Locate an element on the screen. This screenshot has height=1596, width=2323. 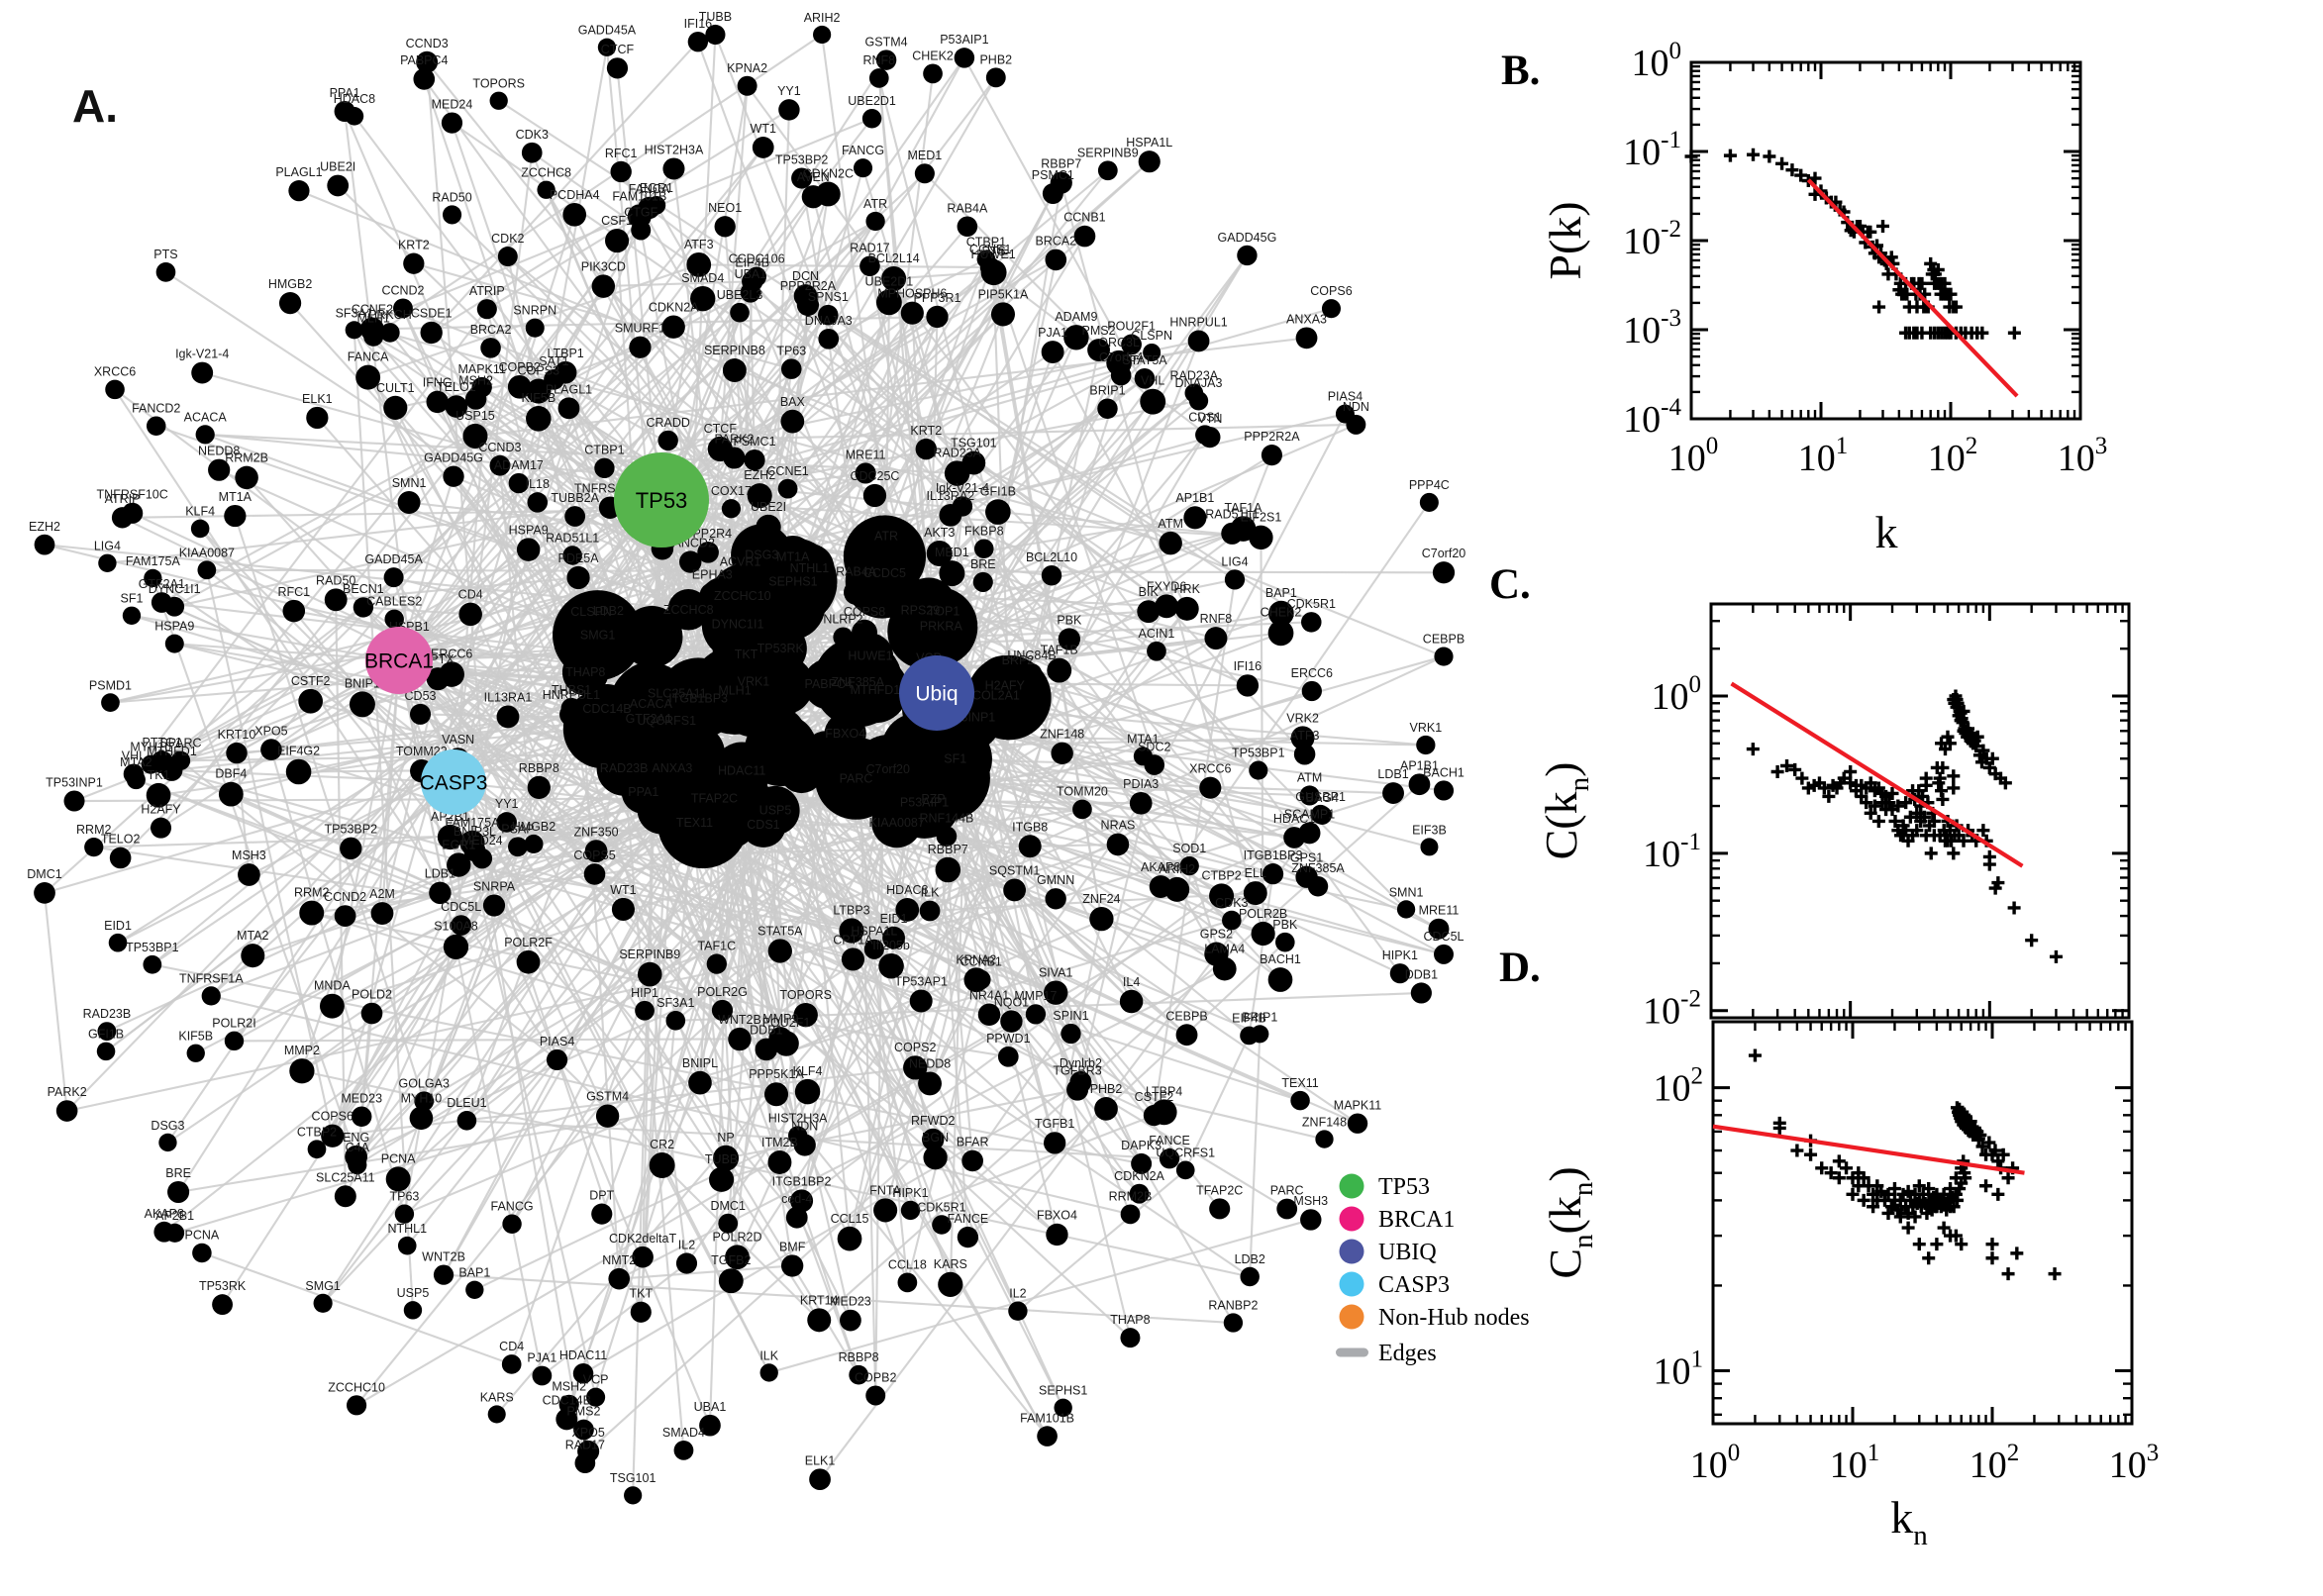
hub-node-ubiq is located at coordinates (936, 693).